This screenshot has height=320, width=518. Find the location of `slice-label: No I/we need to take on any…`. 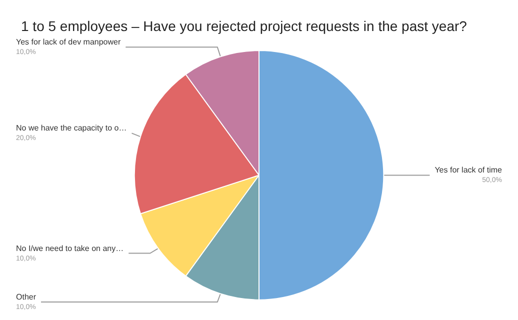

slice-label: No I/we need to take on any… is located at coordinates (70, 248).